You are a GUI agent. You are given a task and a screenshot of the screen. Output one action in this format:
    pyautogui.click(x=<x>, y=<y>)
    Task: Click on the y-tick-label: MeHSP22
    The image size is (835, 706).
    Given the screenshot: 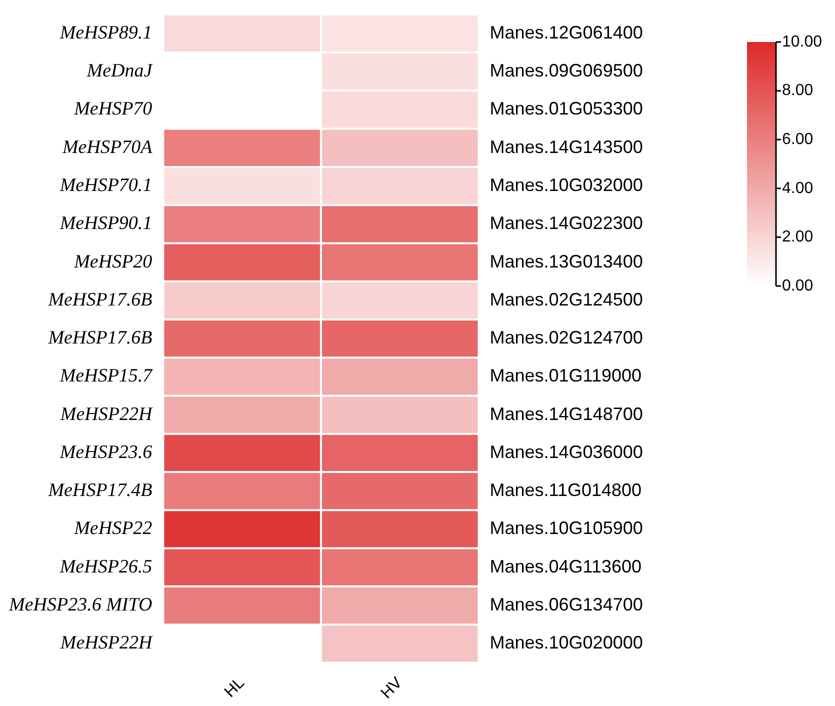 What is the action you would take?
    pyautogui.click(x=113, y=529)
    